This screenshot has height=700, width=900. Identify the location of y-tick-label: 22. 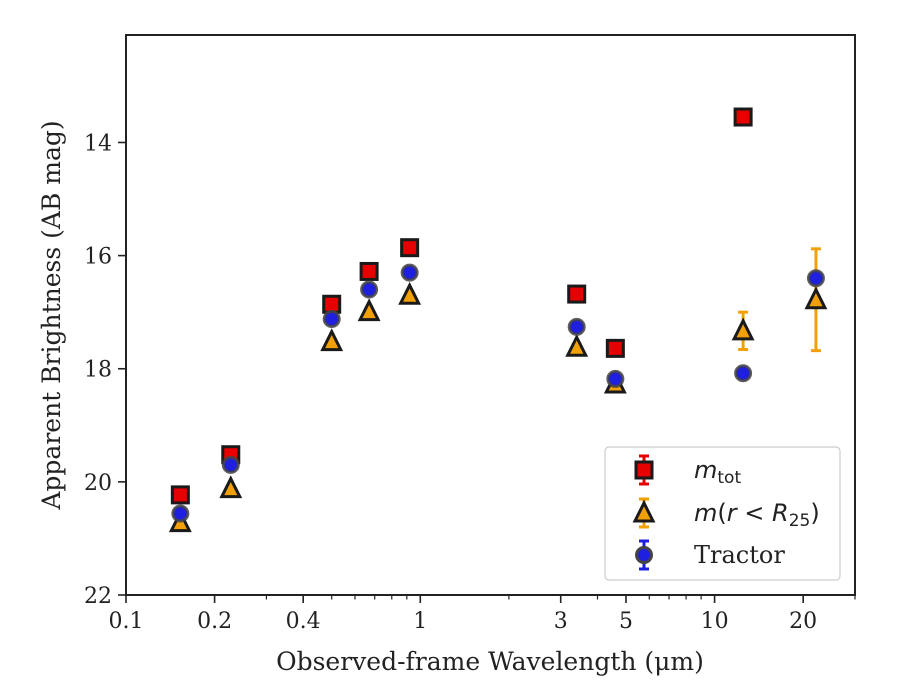
(98, 596).